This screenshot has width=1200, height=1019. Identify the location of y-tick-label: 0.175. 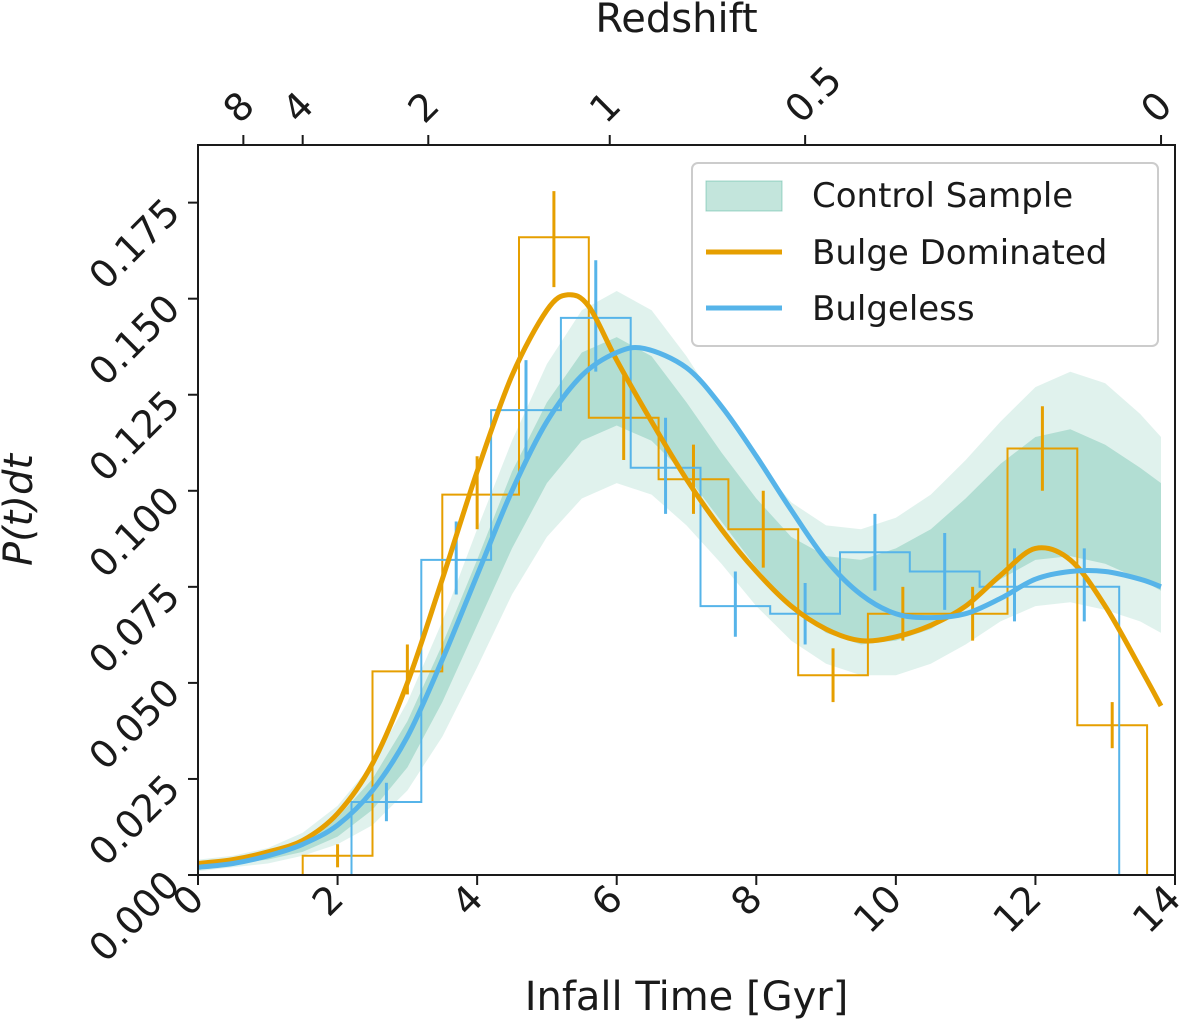
(134, 244).